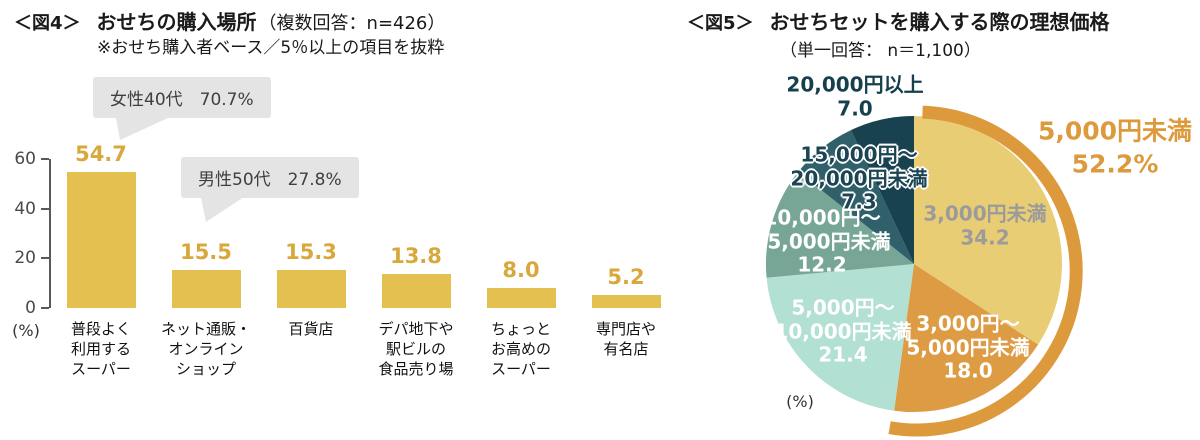 The width and height of the screenshot is (1200, 440). Describe the element at coordinates (270, 177) in the screenshot. I see `callout-male-50s: 男性50代 27.8%` at that location.